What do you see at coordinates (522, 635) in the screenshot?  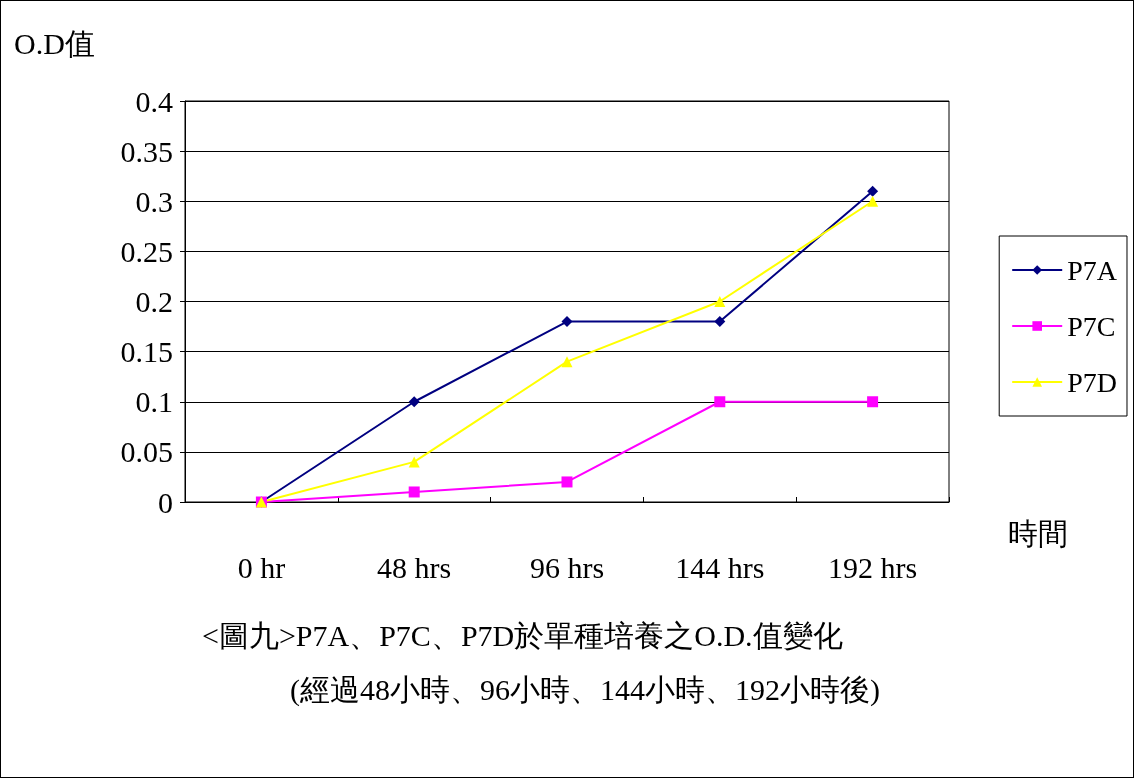 I see `text: <圖九>P7A、P7C、P7D於單種培養之O.D.值變化` at bounding box center [522, 635].